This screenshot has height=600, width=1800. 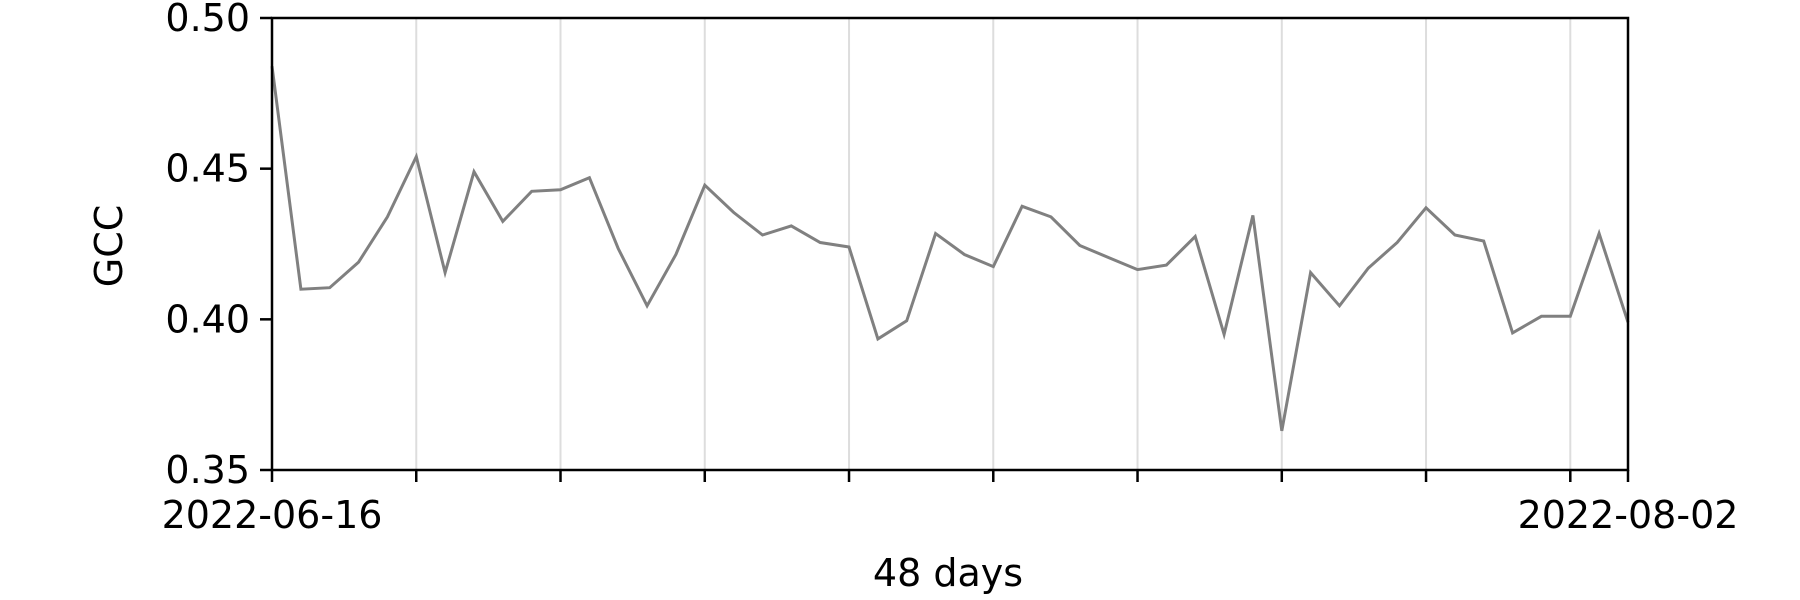 I want to click on y-axis-label: GCC, so click(x=109, y=246).